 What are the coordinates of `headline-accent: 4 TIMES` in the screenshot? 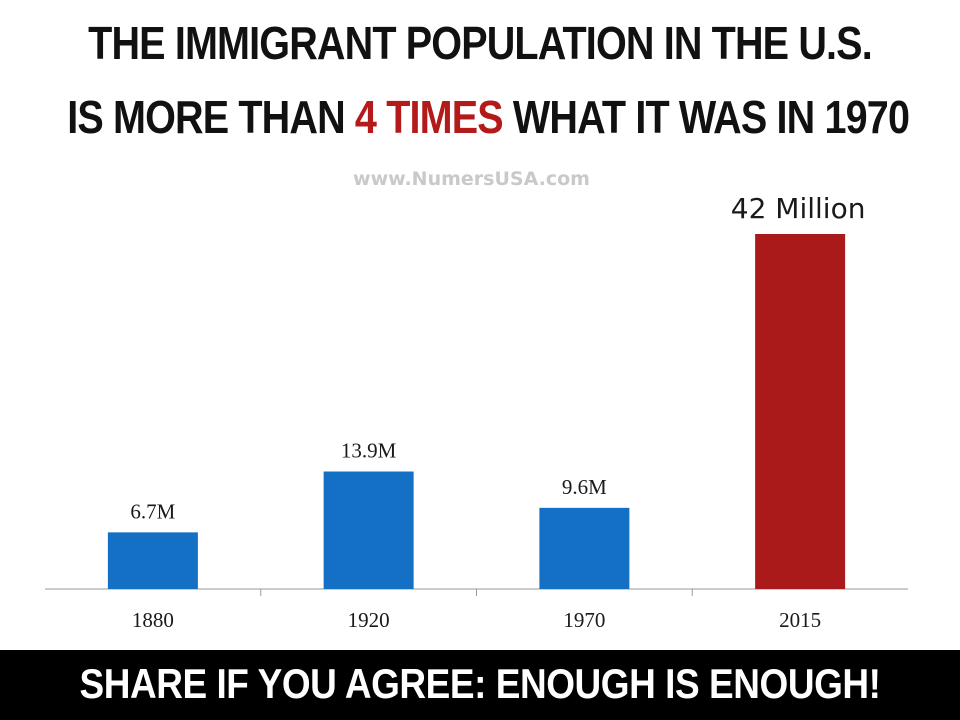 It's located at (429, 117).